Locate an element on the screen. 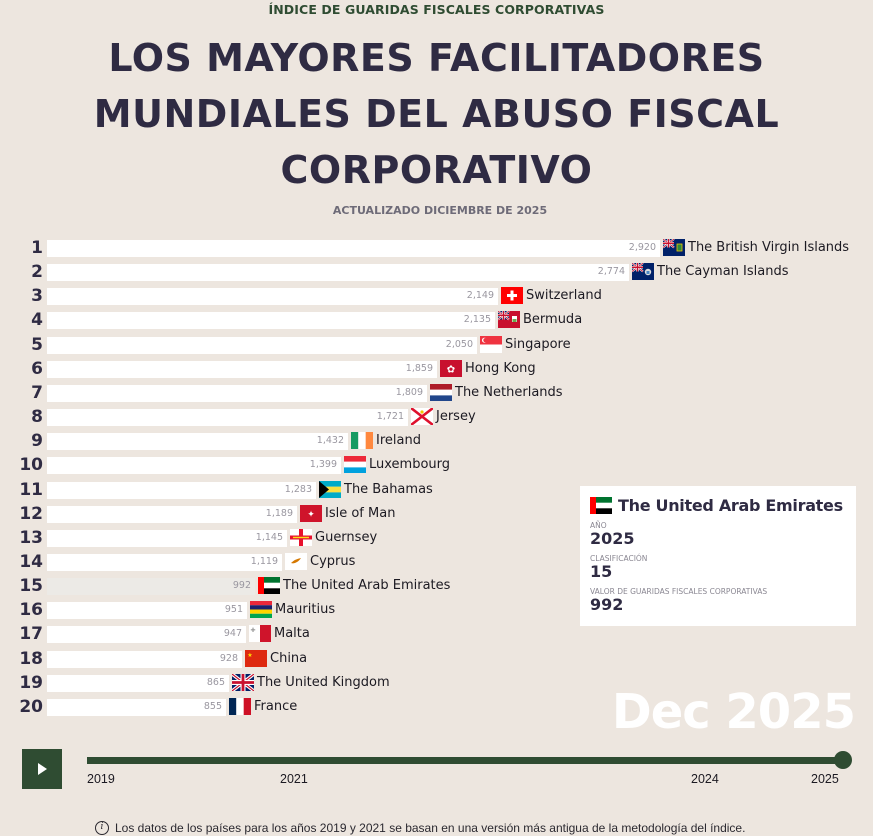 The width and height of the screenshot is (873, 836). timeline-tick: 2024 is located at coordinates (705, 779).